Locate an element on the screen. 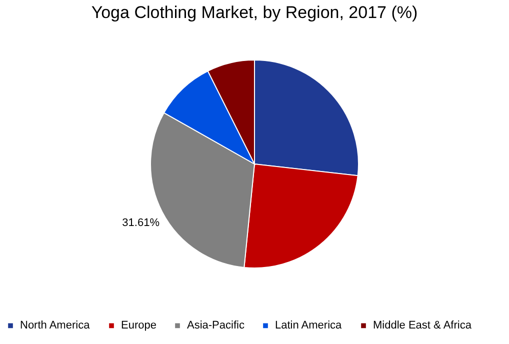 The width and height of the screenshot is (509, 344). legend-label: Latin America is located at coordinates (309, 326).